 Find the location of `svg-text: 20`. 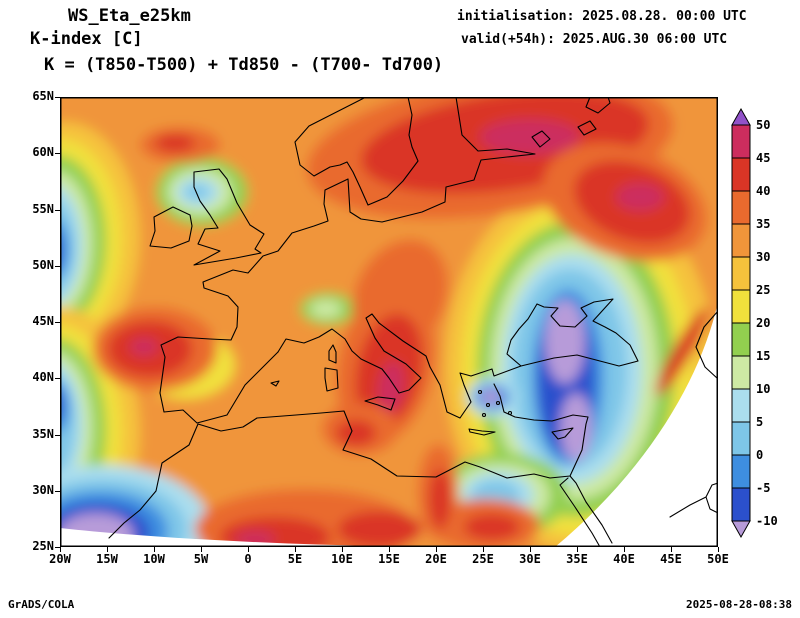

svg-text: 20 is located at coordinates (763, 323).